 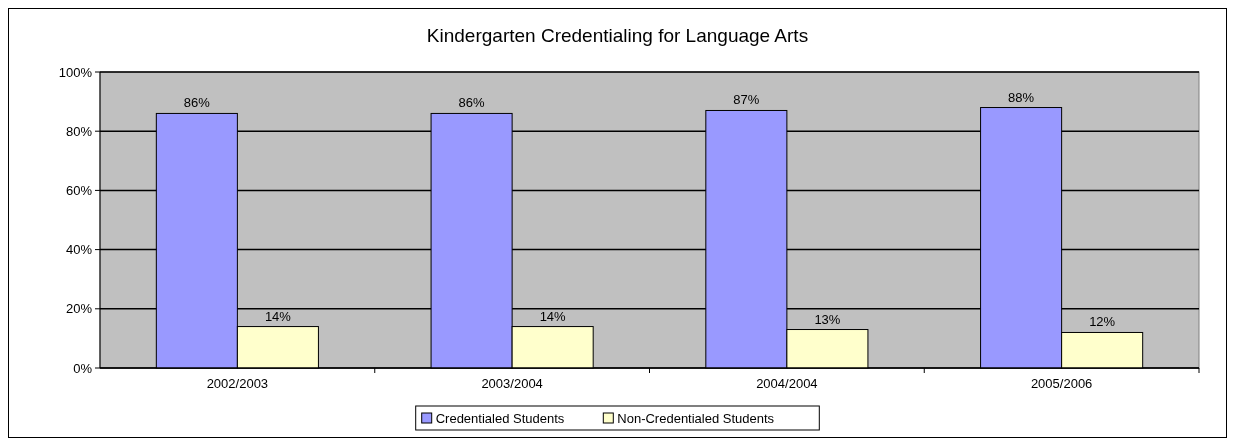 What do you see at coordinates (696, 418) in the screenshot?
I see `legend-label: Non-Credentialed Students` at bounding box center [696, 418].